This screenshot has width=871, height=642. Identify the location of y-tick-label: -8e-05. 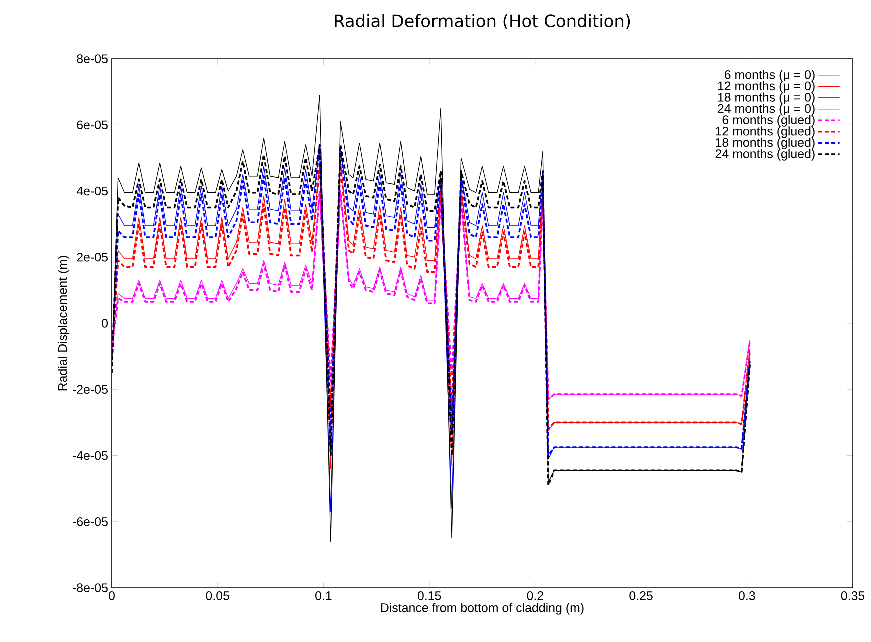
(90, 588).